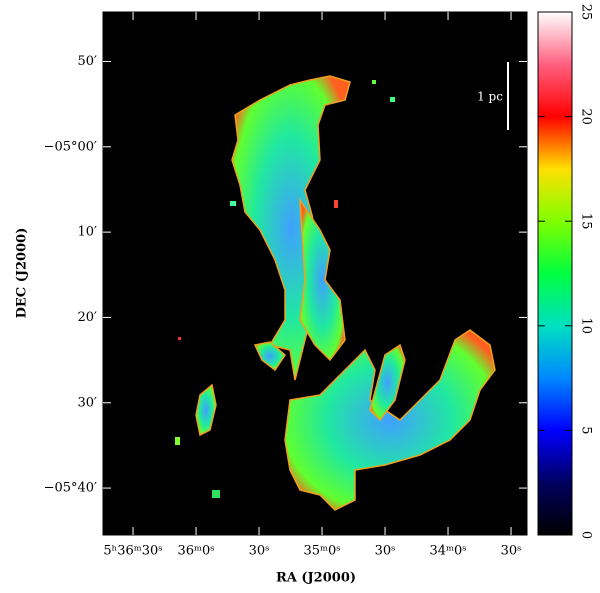 Image resolution: width=600 pixels, height=593 pixels. I want to click on colorbar, so click(555, 273).